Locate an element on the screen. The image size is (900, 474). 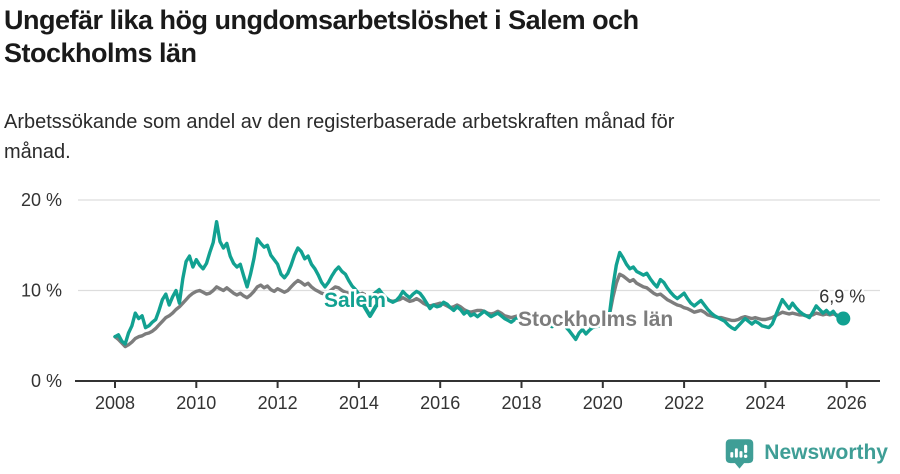
chart-title-line-2: Stockholms län is located at coordinates (100, 53).